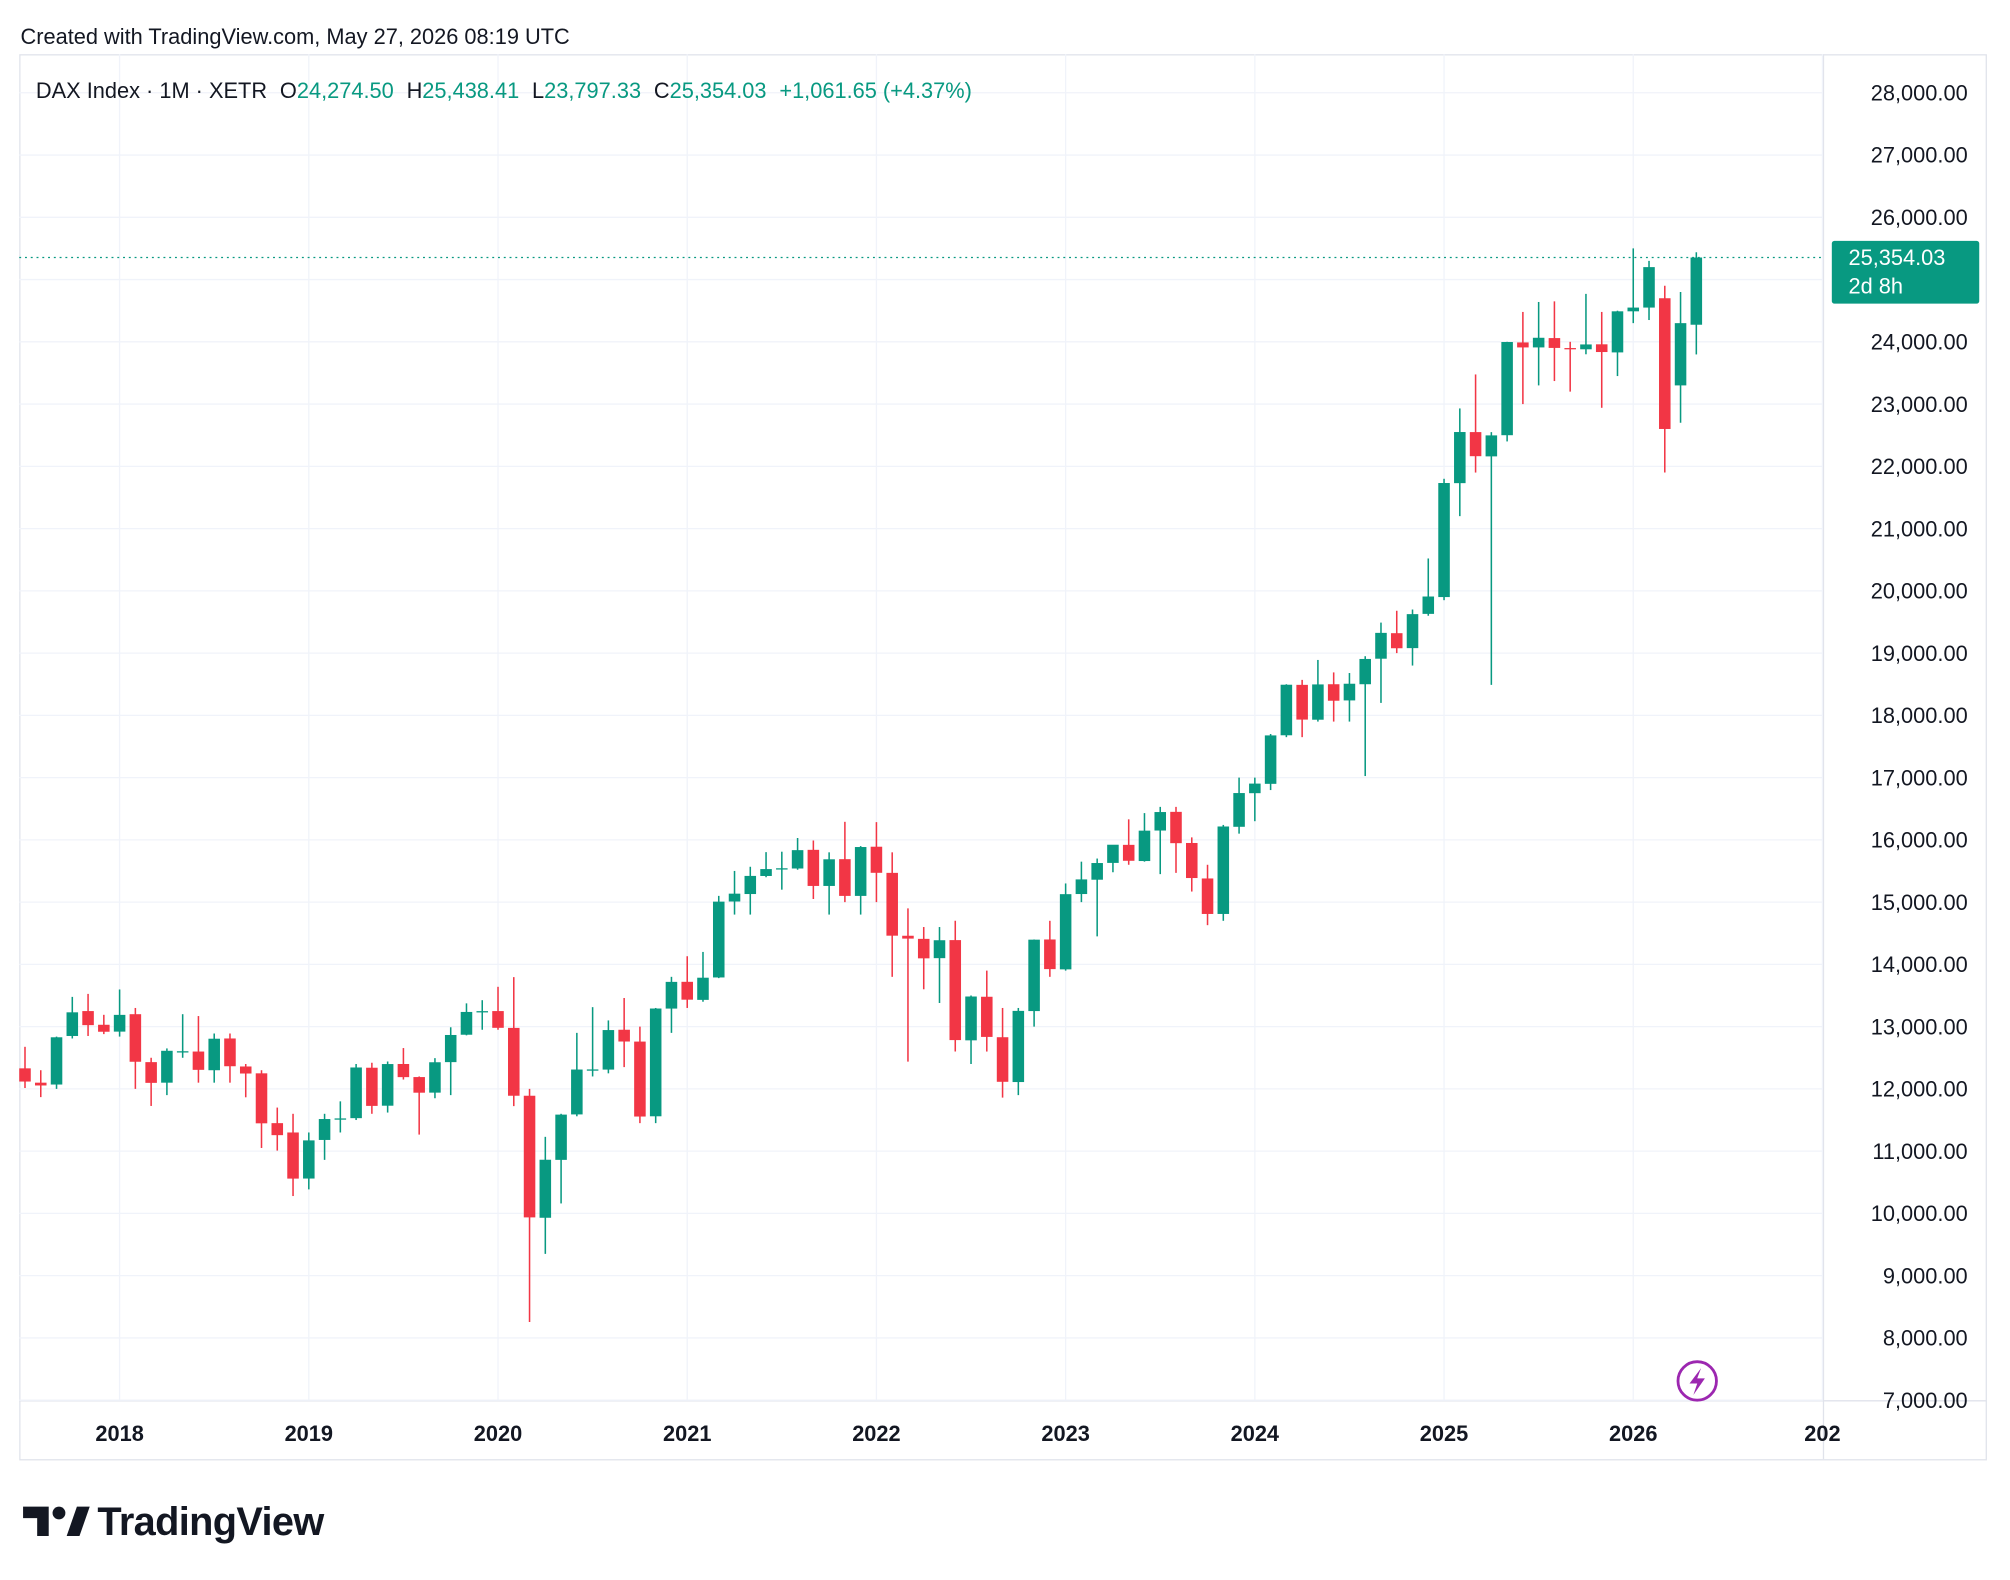 This screenshot has width=2010, height=1580. I want to click on x-tick-label: 2025, so click(1444, 1433).